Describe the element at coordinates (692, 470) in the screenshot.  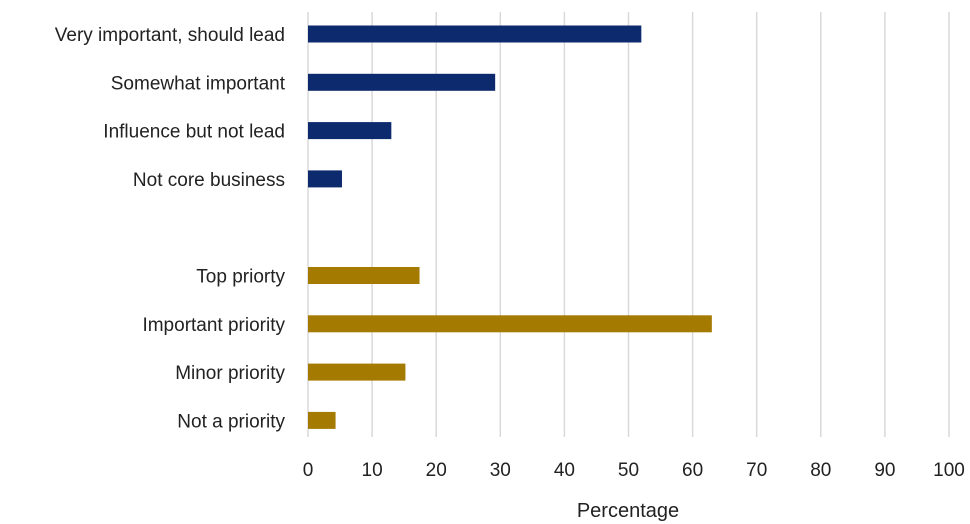
I see `x-tick-label-60: 60` at that location.